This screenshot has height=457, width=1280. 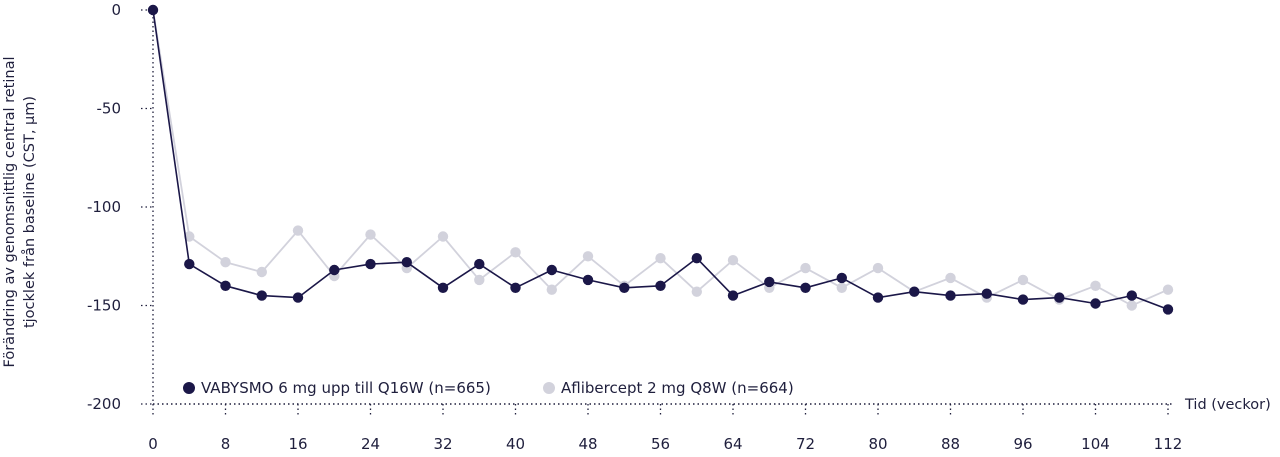 I want to click on x-axis-title: Tid (veckor), so click(x=1227, y=405).